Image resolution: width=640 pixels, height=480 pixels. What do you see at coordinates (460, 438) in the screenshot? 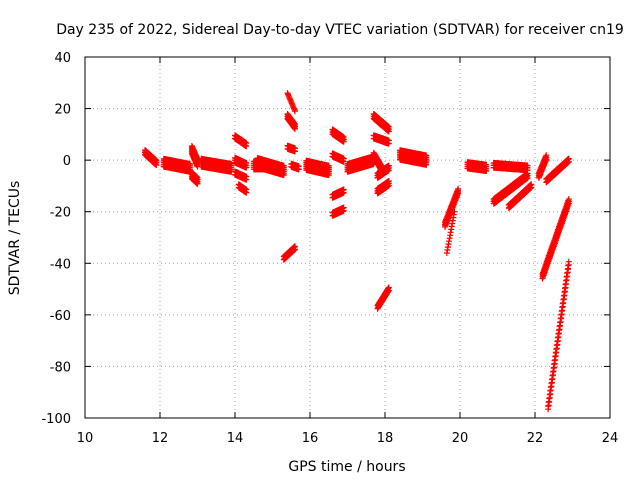
I see `x-tick-label: 20` at bounding box center [460, 438].